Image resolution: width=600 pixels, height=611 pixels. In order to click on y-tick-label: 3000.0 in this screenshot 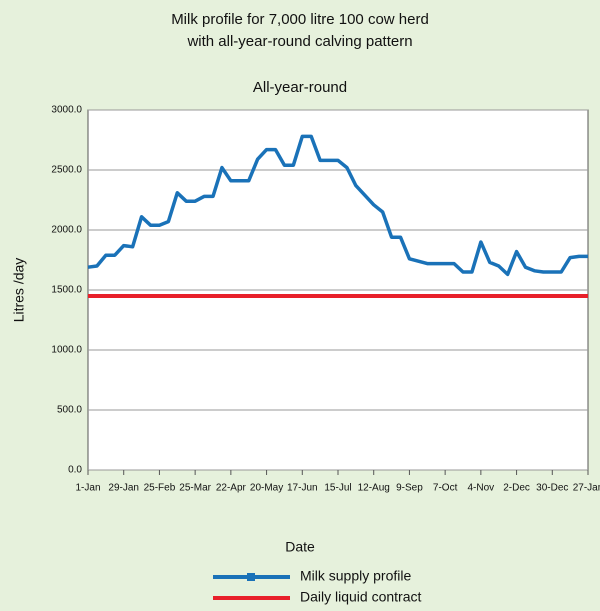, I will do `click(66, 110)`.